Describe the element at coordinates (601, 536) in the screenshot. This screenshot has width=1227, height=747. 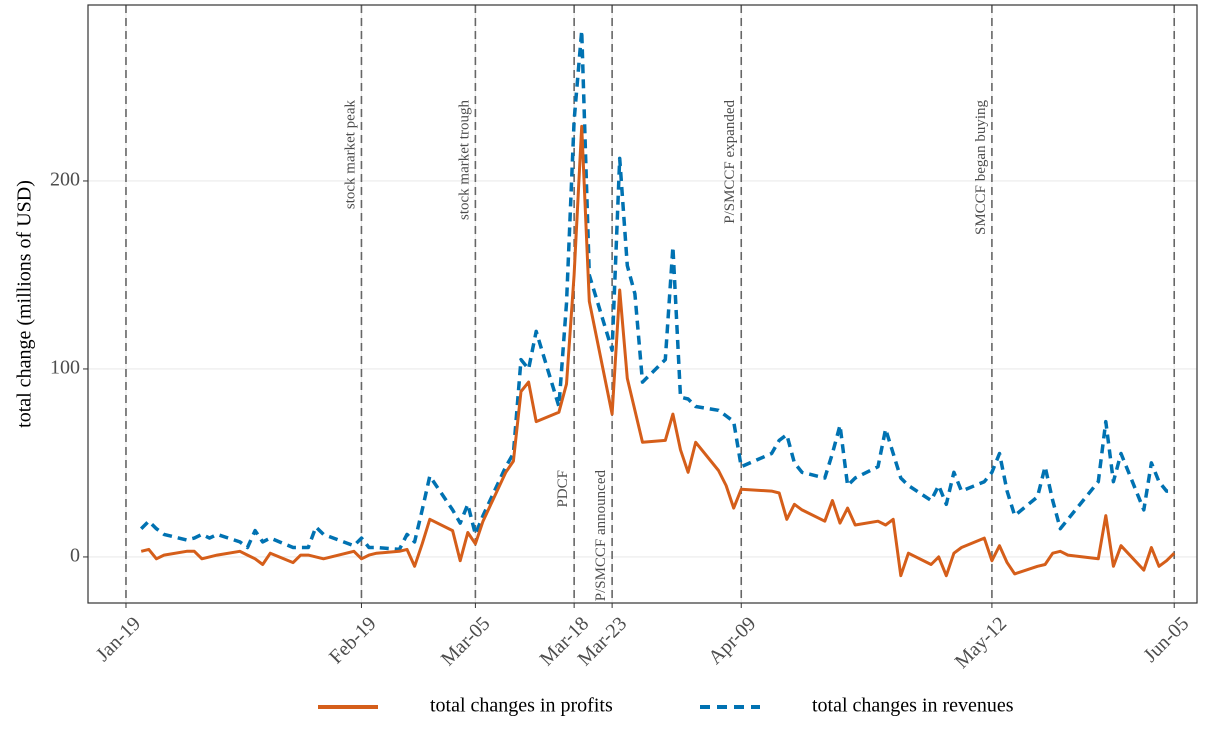
I see `annotation: P/SMCCF announced` at that location.